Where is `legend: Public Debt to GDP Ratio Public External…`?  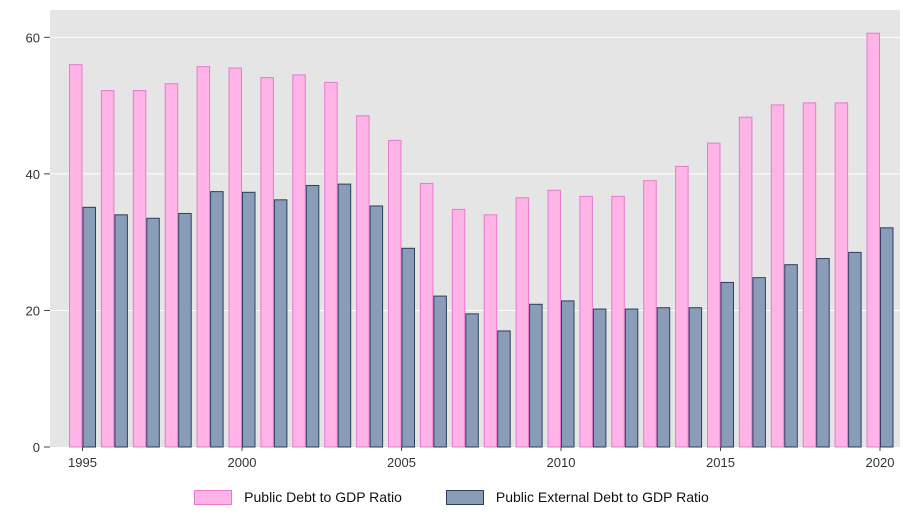
legend: Public Debt to GDP Ratio Public External… is located at coordinates (451, 497).